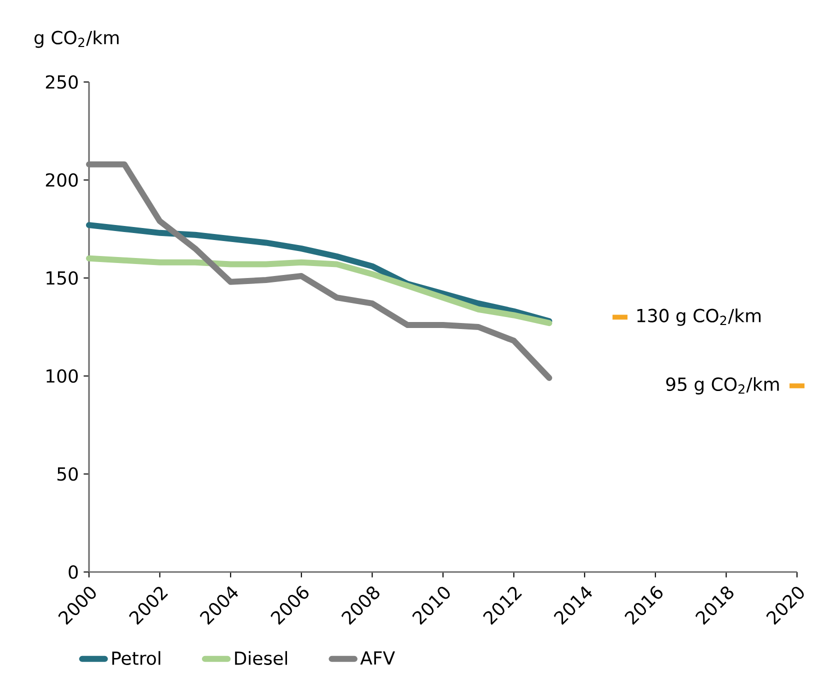 The width and height of the screenshot is (831, 689). What do you see at coordinates (261, 658) in the screenshot?
I see `legend-label: Diesel` at bounding box center [261, 658].